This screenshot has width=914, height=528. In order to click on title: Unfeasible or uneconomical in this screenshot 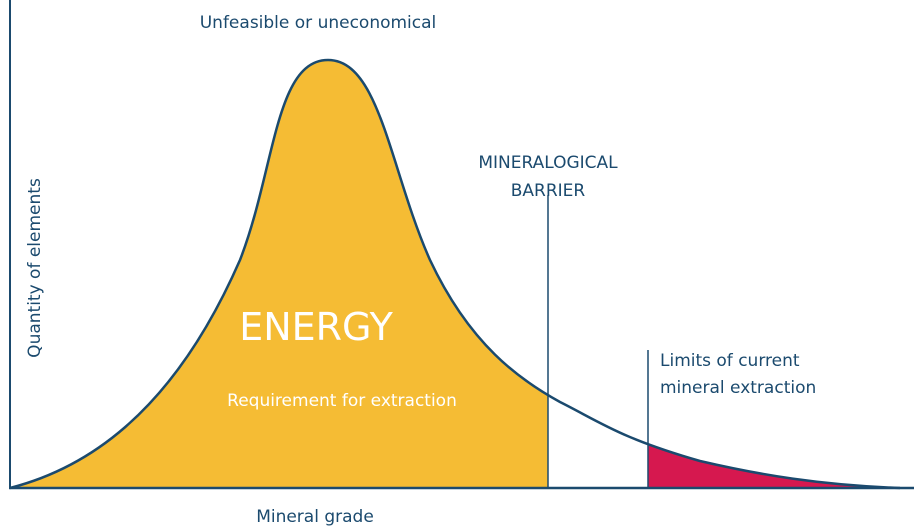, I will do `click(318, 23)`.